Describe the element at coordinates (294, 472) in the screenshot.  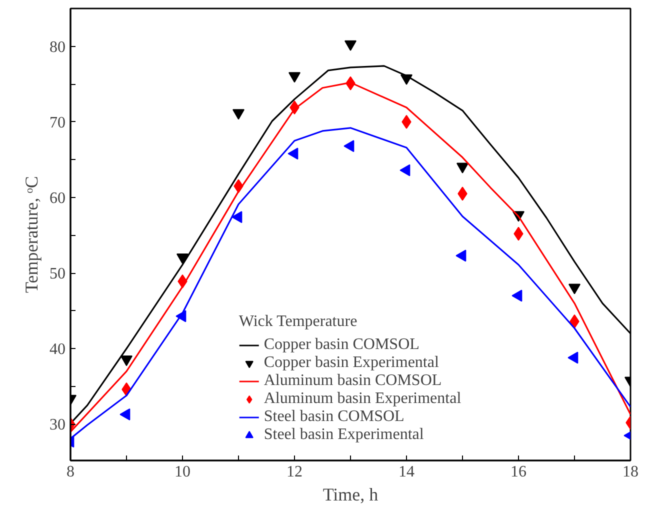
I see `x-tick-label: 12` at that location.